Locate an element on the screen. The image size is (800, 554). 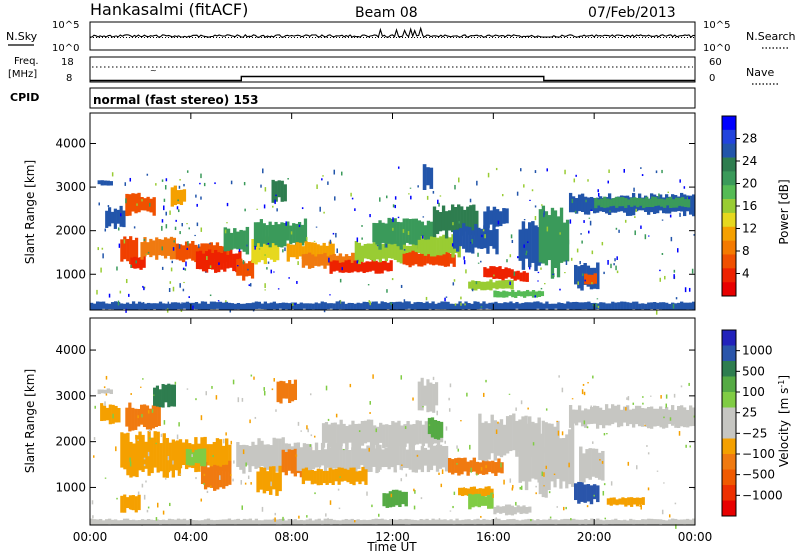
noise-search-label: N.Search is located at coordinates (771, 36).